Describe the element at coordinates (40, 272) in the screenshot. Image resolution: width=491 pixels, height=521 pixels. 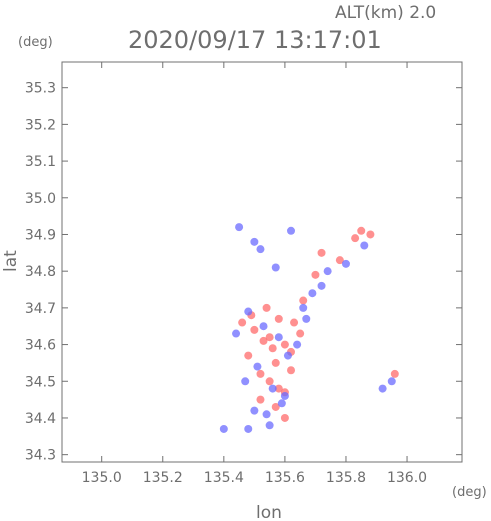
I see `y-tick-label: 34.8` at that location.